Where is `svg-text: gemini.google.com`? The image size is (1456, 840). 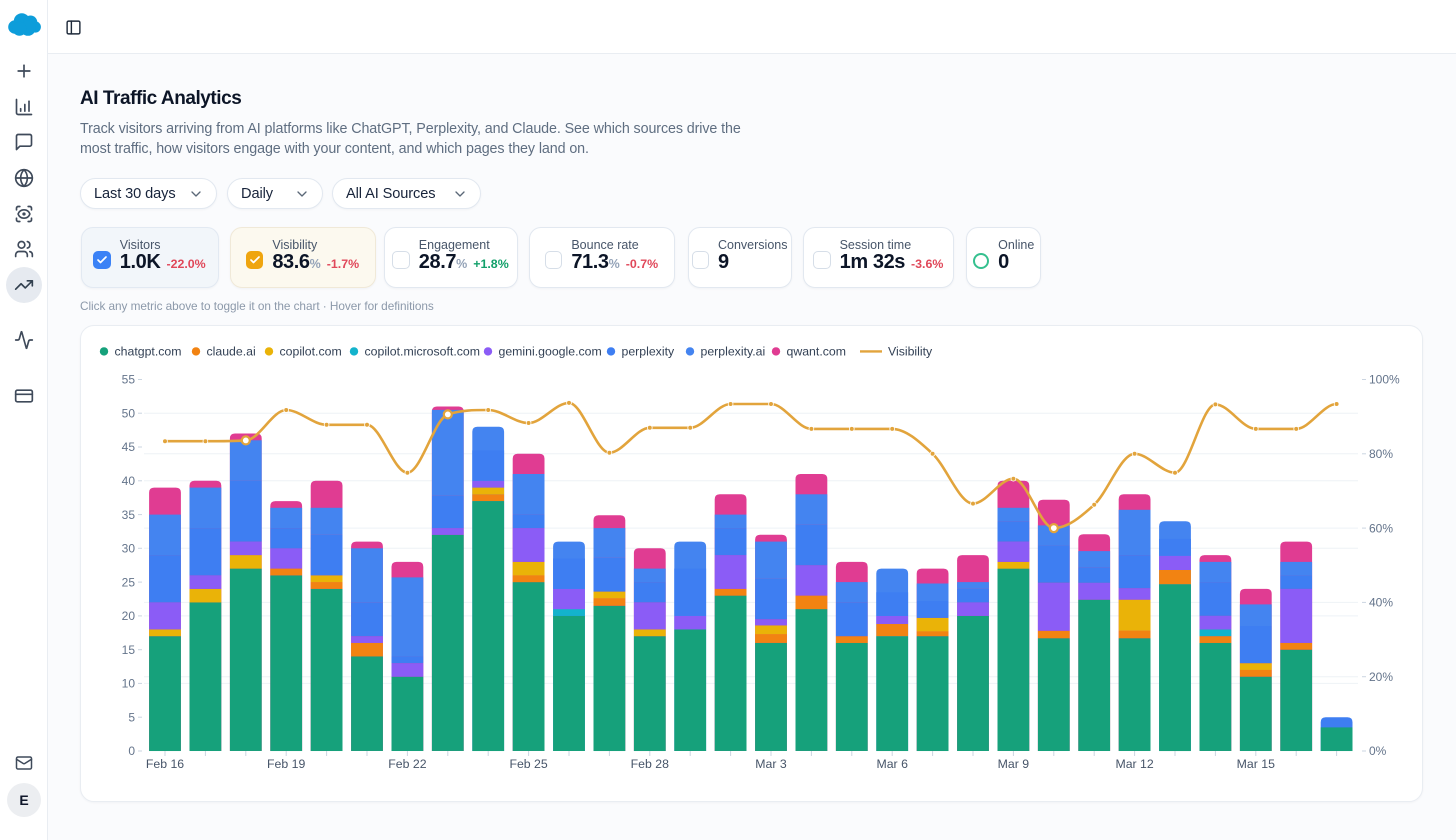
svg-text: gemini.google.com is located at coordinates (550, 352).